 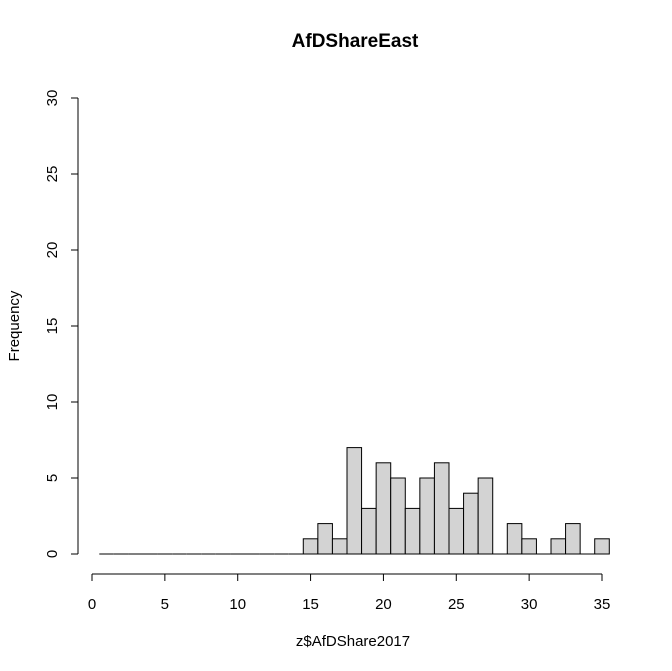 I want to click on chart-title: AfDShareEast, so click(x=355, y=41).